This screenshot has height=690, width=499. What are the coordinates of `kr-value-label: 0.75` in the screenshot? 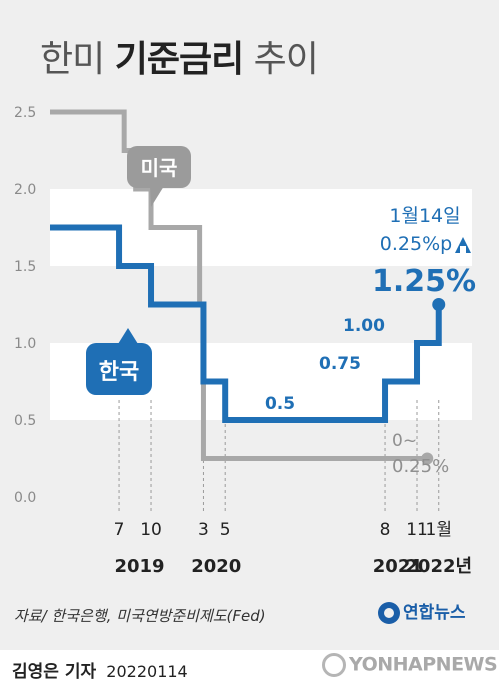 It's located at (340, 364).